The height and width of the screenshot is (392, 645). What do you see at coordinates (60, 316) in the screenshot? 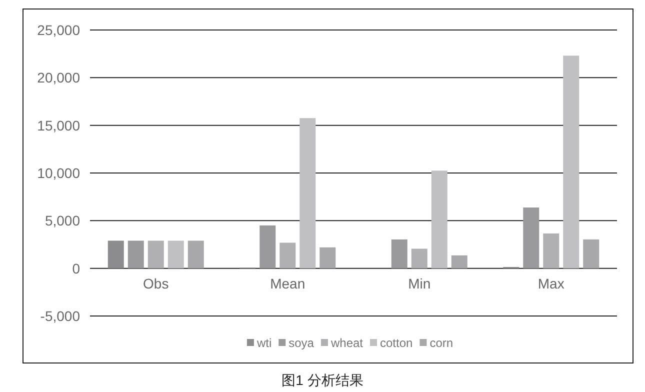
I see `y-tick-label: -5,000` at bounding box center [60, 316].